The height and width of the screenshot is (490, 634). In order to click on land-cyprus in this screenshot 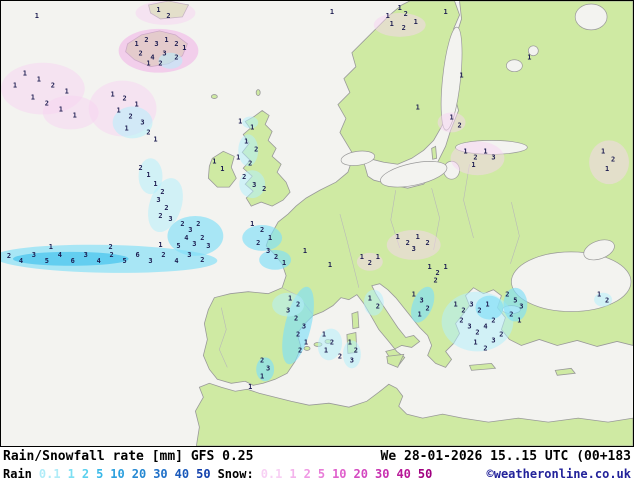, I will do `click(565, 371)`.